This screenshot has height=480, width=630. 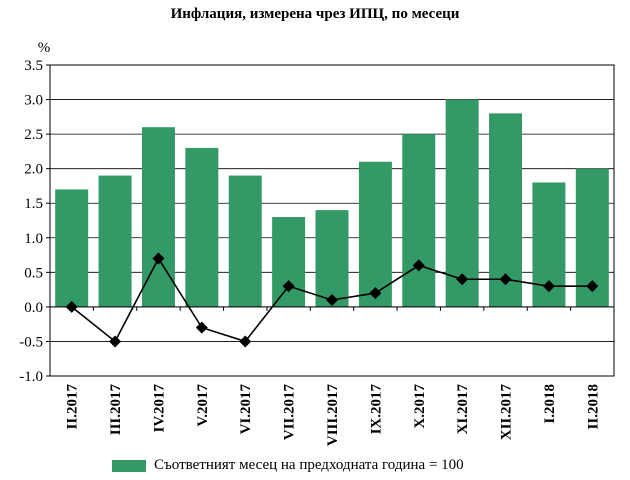 I want to click on y-tick-label: -1.0, so click(x=31, y=377).